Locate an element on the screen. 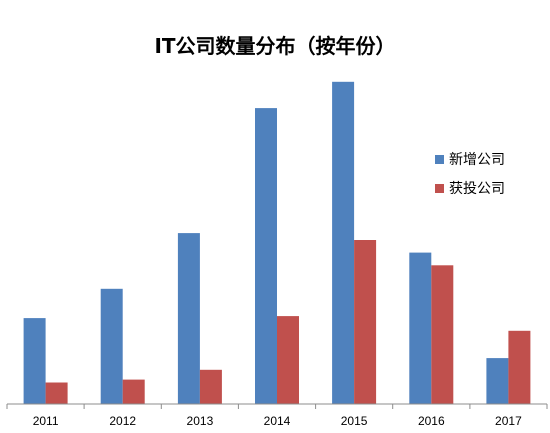 This screenshot has height=433, width=550. bar-new-companies-2015 is located at coordinates (343, 243).